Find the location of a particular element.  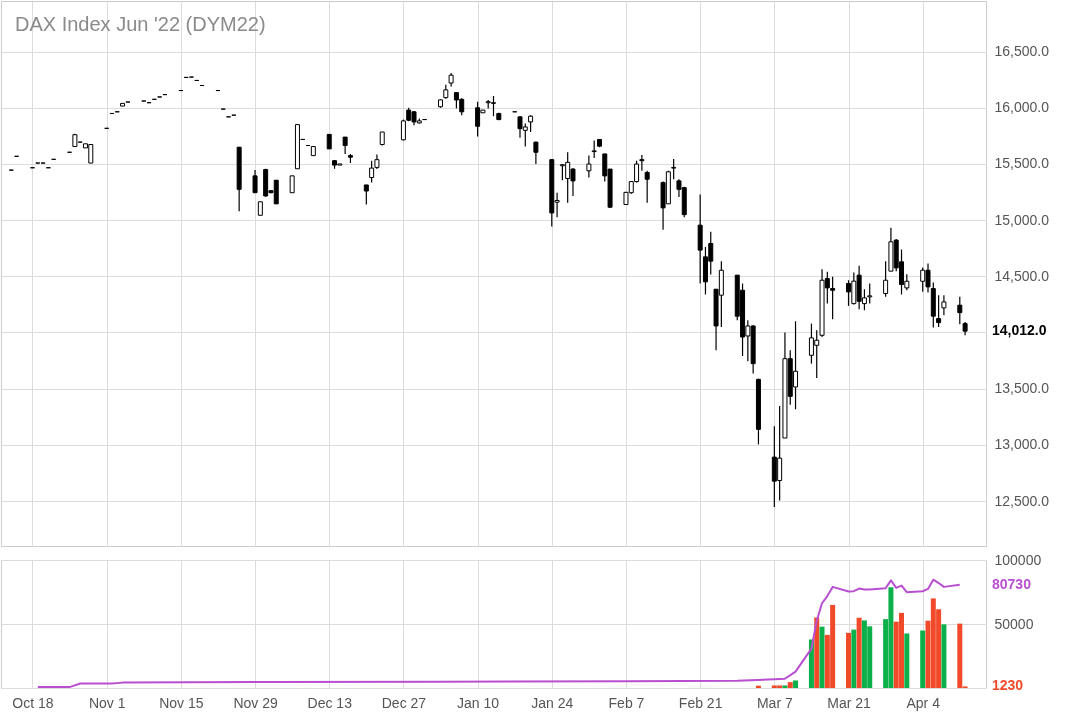

y-tick-label: 13,000.0 is located at coordinates (1022, 444).